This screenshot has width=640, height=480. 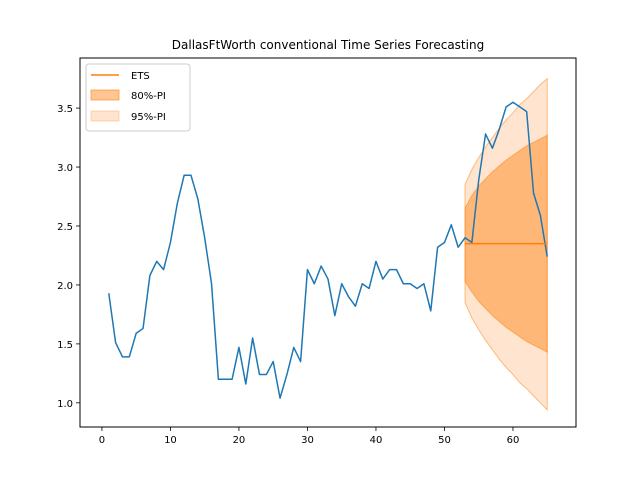 What do you see at coordinates (148, 96) in the screenshot?
I see `legend-label-80pi: 80%-PI` at bounding box center [148, 96].